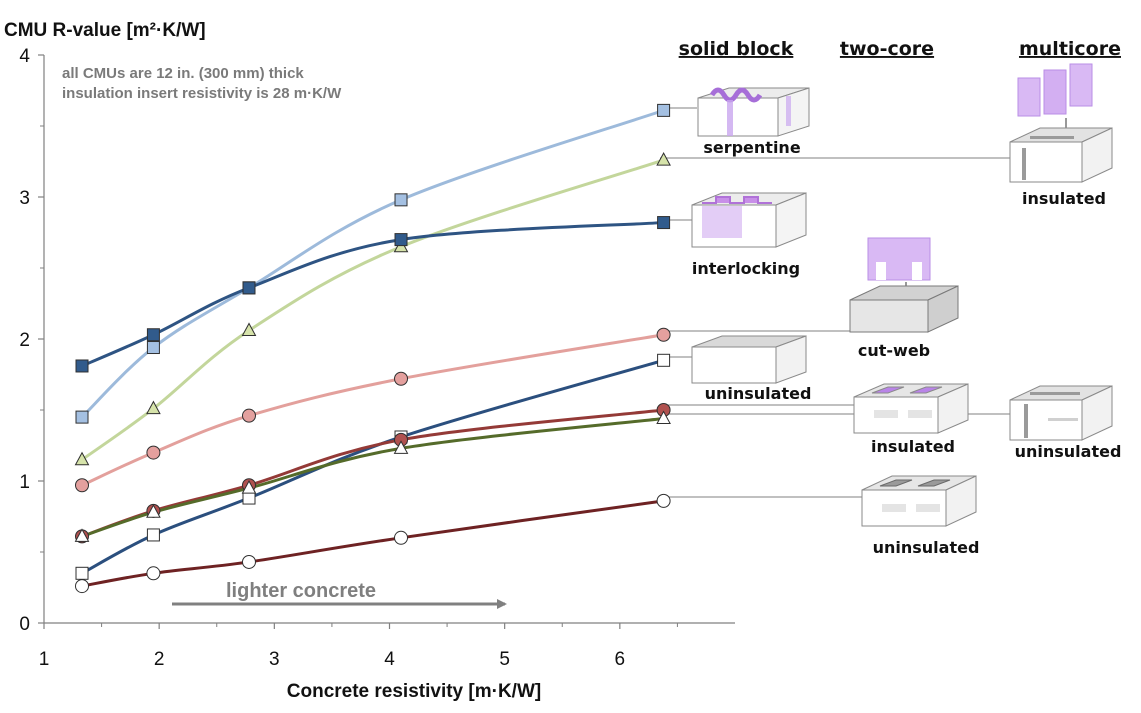 This screenshot has width=1141, height=713. I want to click on x-tick-label-3: 3, so click(274, 659).